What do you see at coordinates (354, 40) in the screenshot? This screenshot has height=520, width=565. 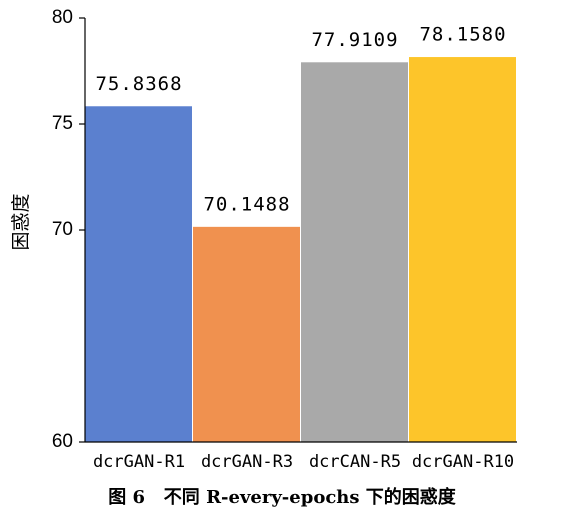 I see `value-label: 77.9109` at bounding box center [354, 40].